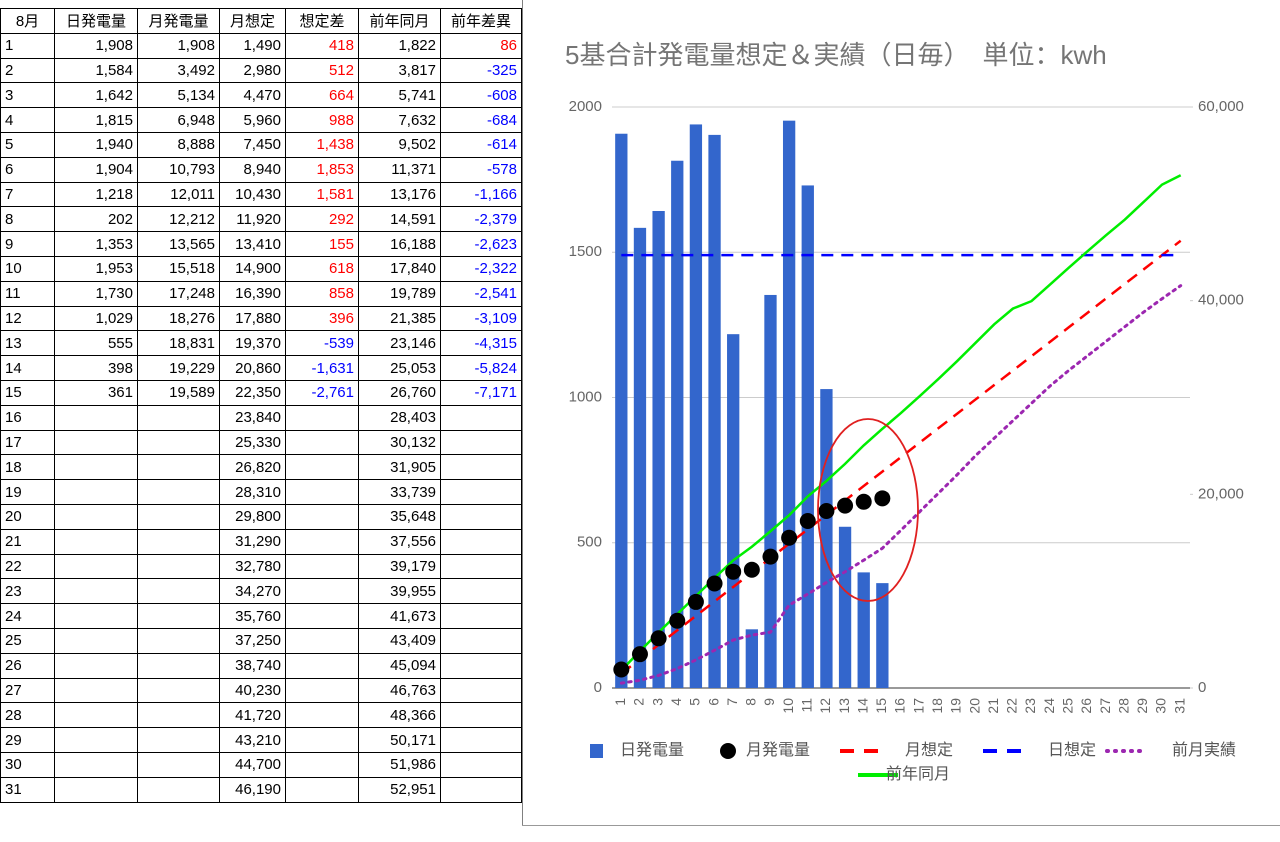 The height and width of the screenshot is (842, 1280). I want to click on table-cell: 想定差, so click(322, 21).